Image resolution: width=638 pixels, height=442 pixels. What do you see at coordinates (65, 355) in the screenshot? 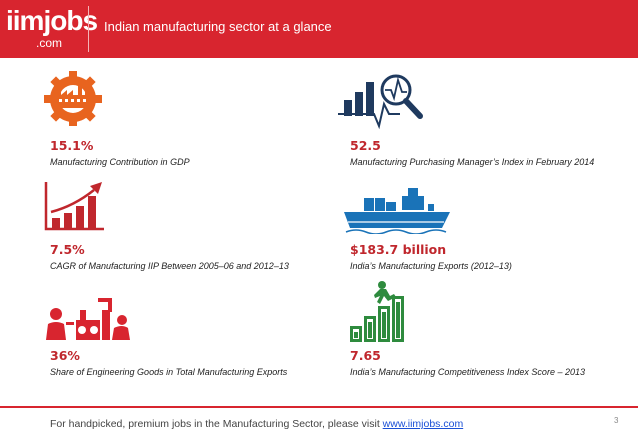
I see `stat-value-engineering: 36%` at bounding box center [65, 355].